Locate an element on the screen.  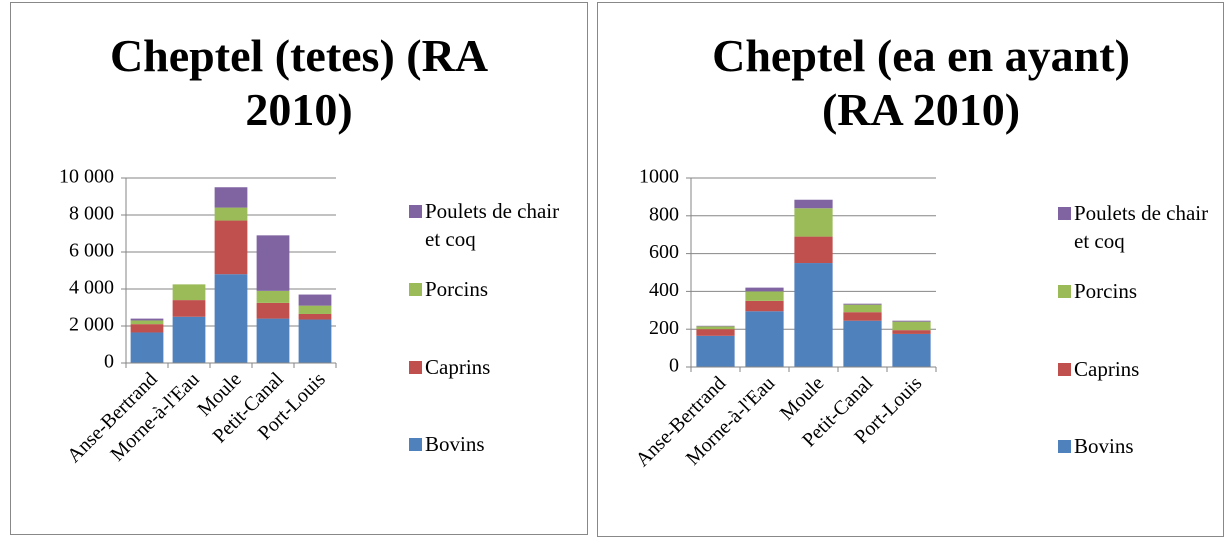
y-tick-label: 8 000 is located at coordinates (91, 214).